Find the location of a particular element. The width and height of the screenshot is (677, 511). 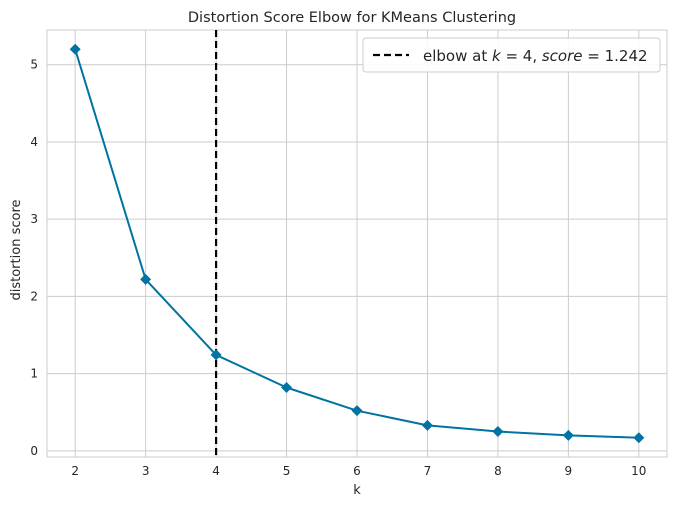

legend-label: elbow at k = 4, score = 1.242 is located at coordinates (535, 56).